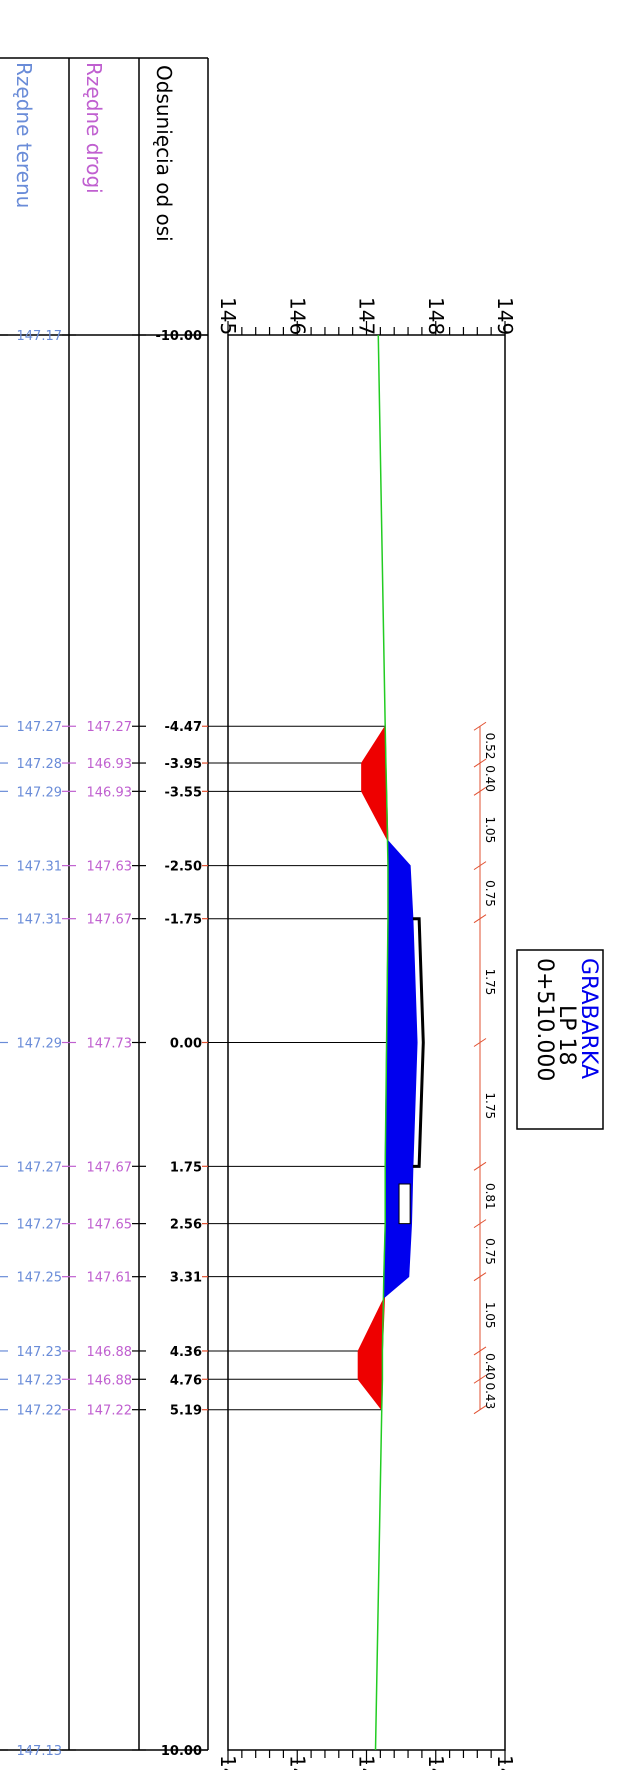 This screenshot has width=630, height=1770. Describe the element at coordinates (183, 867) in the screenshot. I see `offset-value: -2.50` at that location.